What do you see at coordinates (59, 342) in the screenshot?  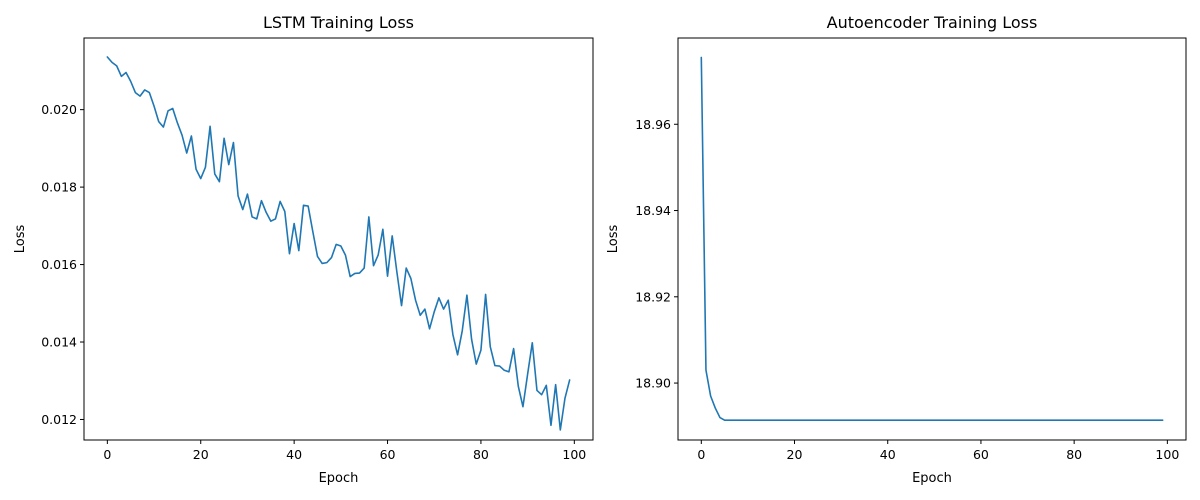 I see `y-tick-label: 0.014` at bounding box center [59, 342].